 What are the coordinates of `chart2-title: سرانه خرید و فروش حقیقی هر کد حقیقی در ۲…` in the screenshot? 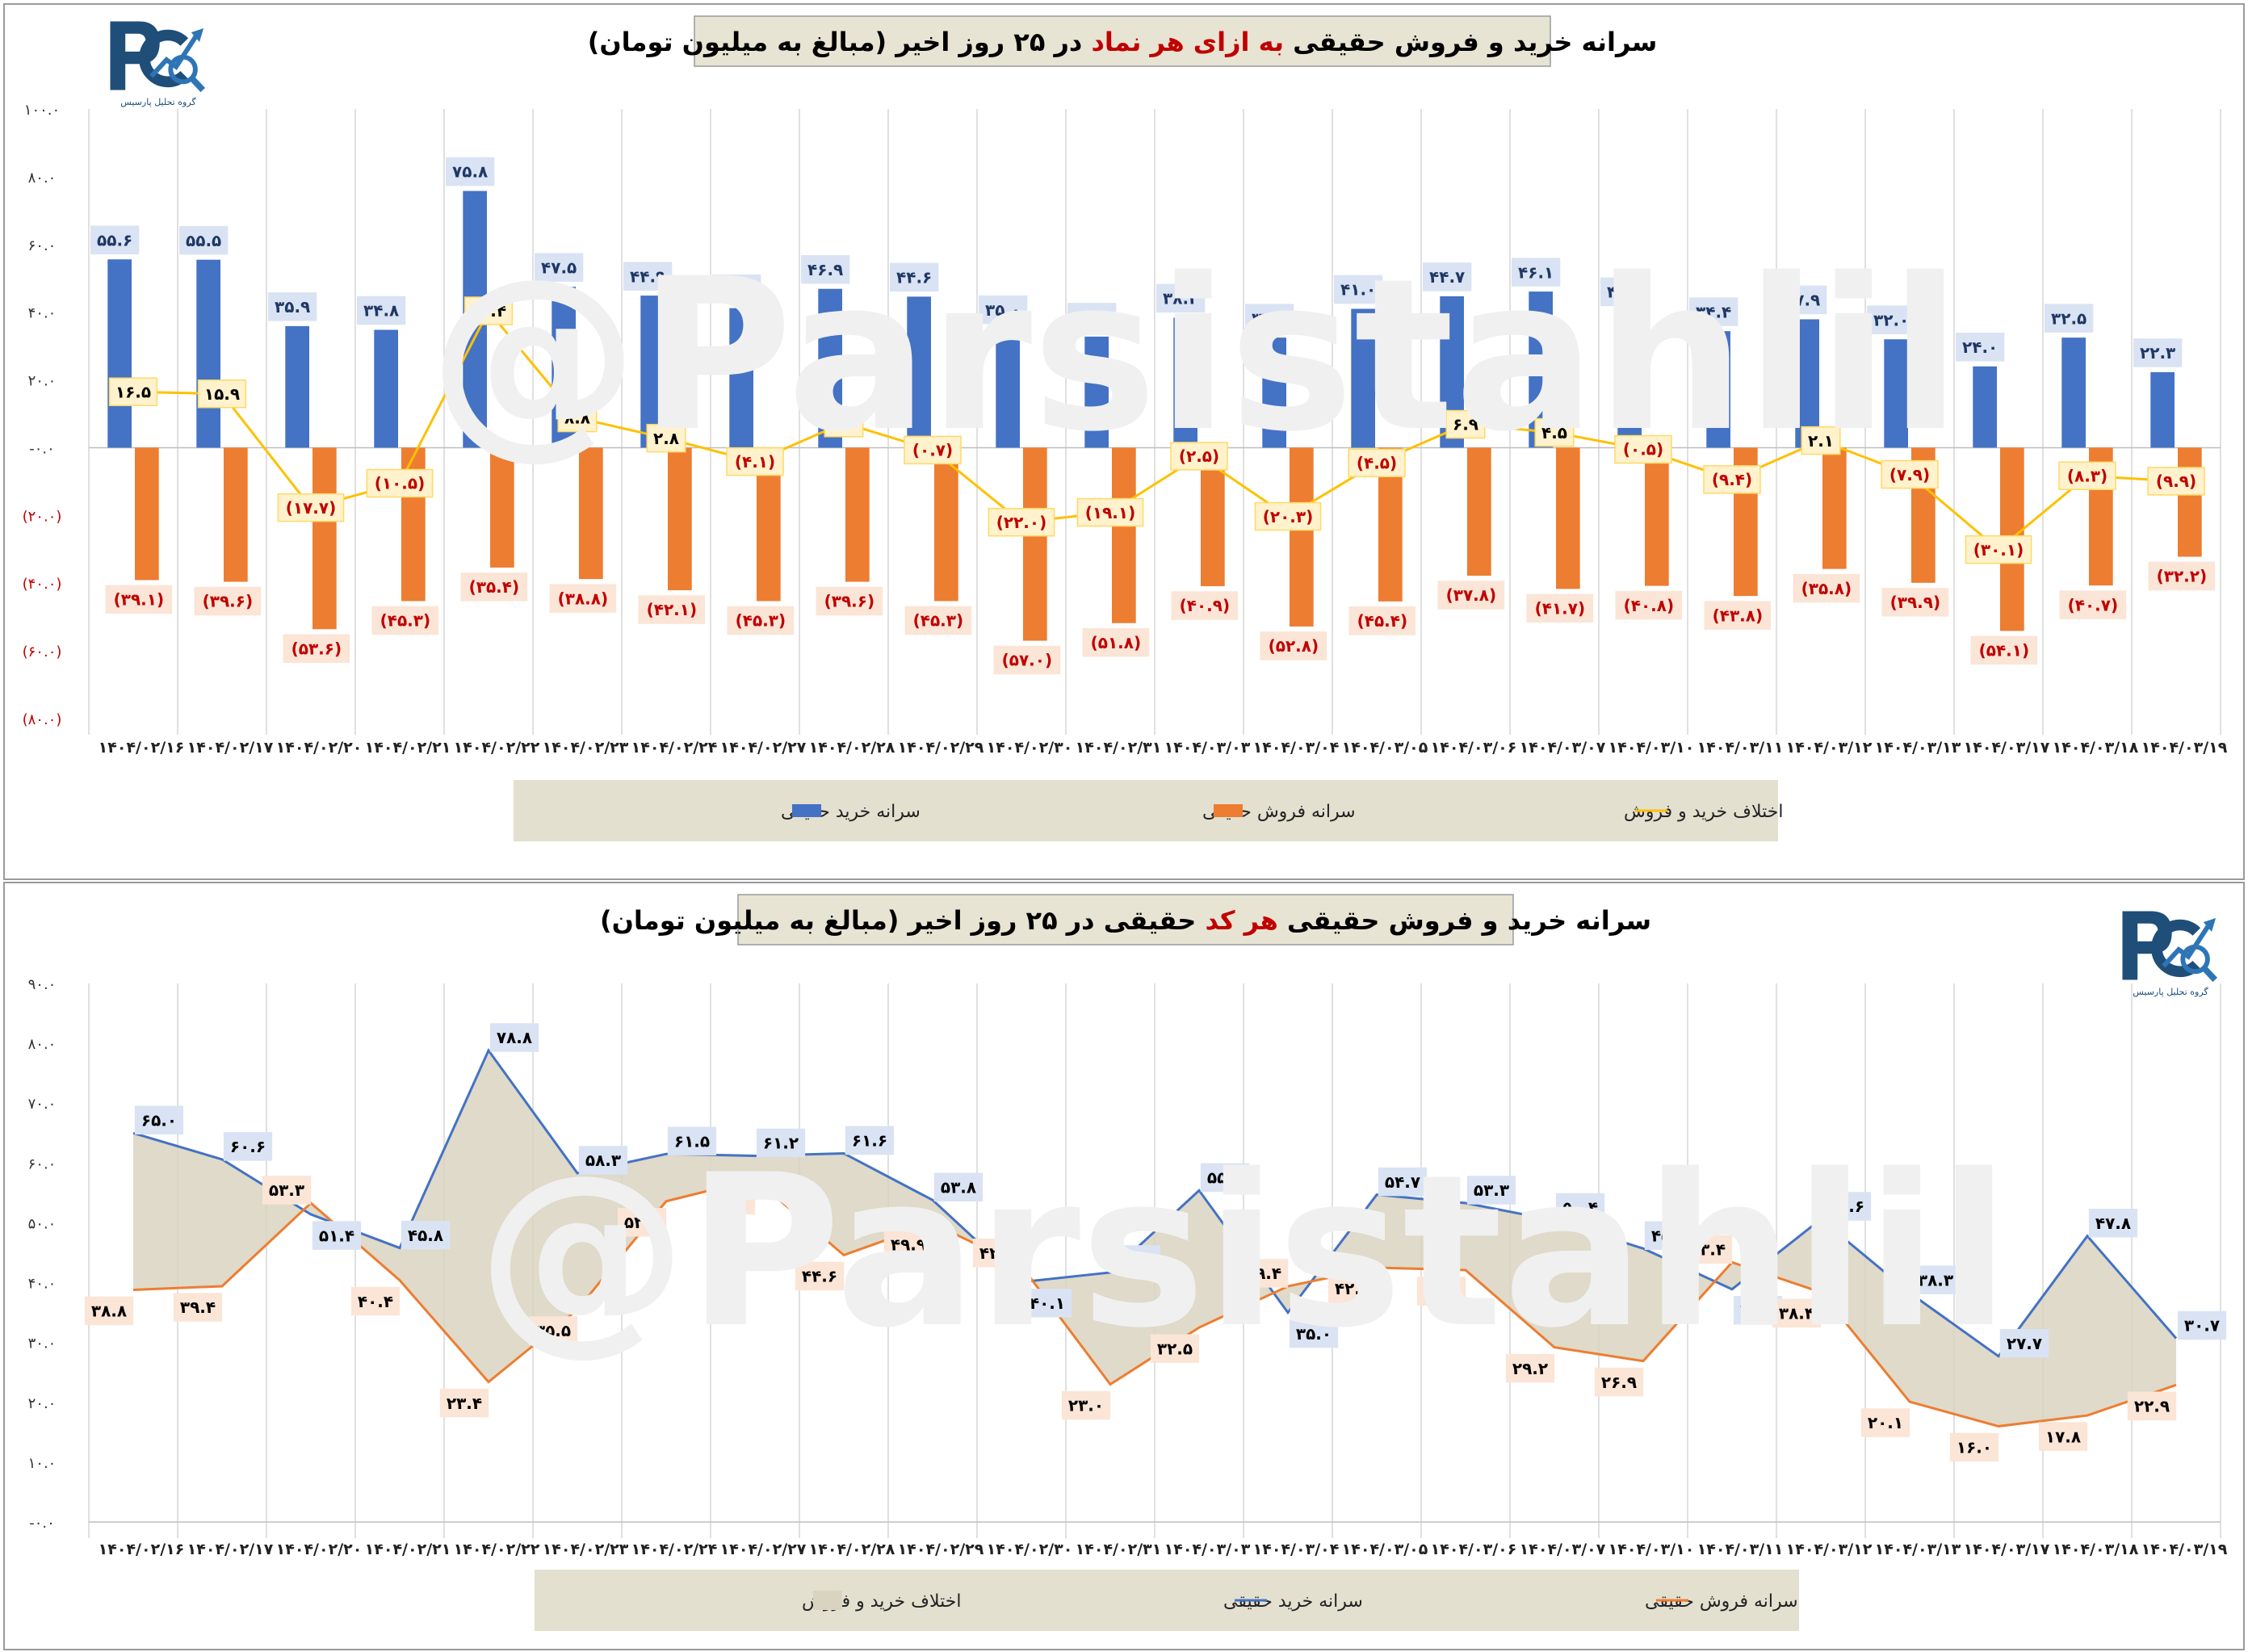 It's located at (1125, 920).